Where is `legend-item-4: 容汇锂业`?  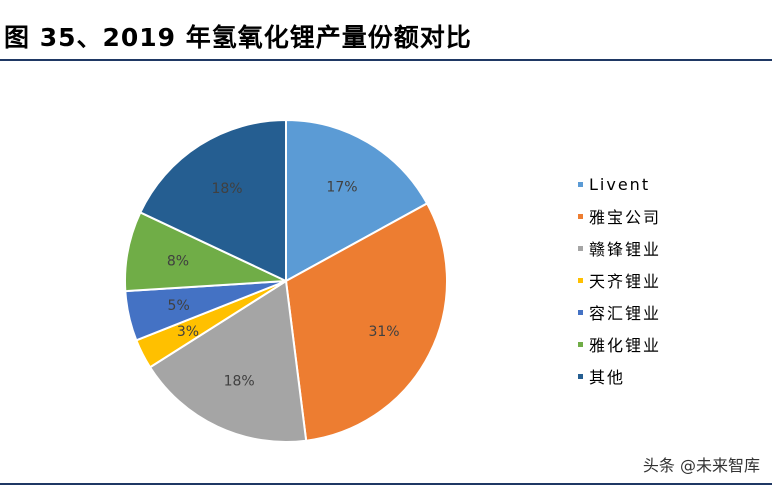
legend-item-4: 容汇锂业 is located at coordinates (619, 312).